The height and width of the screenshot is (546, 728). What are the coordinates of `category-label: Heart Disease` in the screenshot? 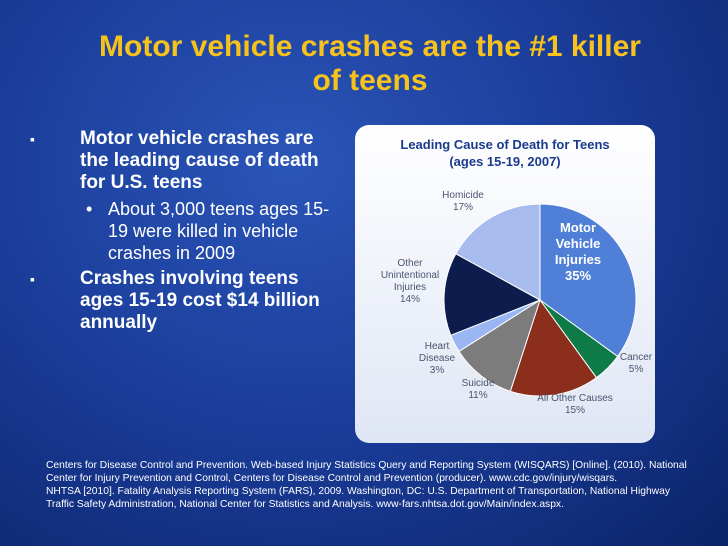 It's located at (437, 352).